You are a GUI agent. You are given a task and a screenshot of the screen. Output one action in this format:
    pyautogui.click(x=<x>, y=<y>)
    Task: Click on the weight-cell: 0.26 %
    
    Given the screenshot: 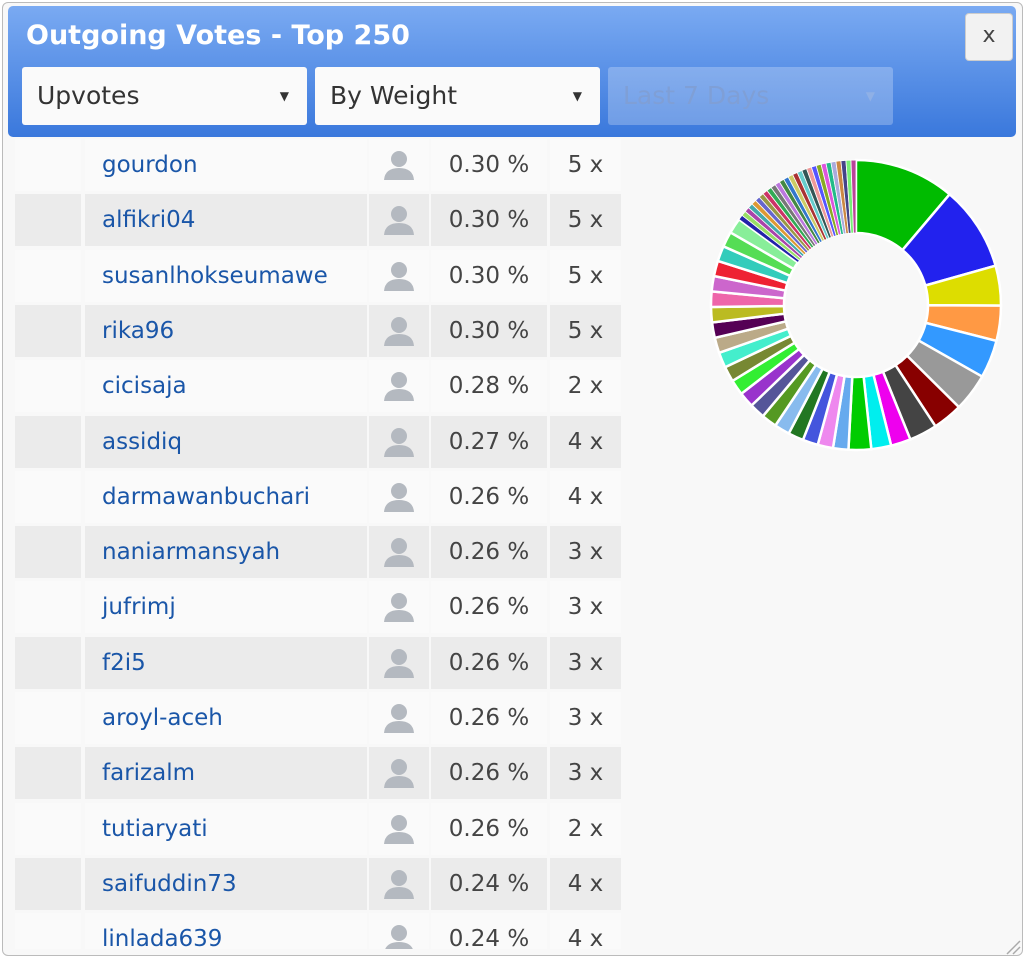 What is the action you would take?
    pyautogui.click(x=489, y=718)
    